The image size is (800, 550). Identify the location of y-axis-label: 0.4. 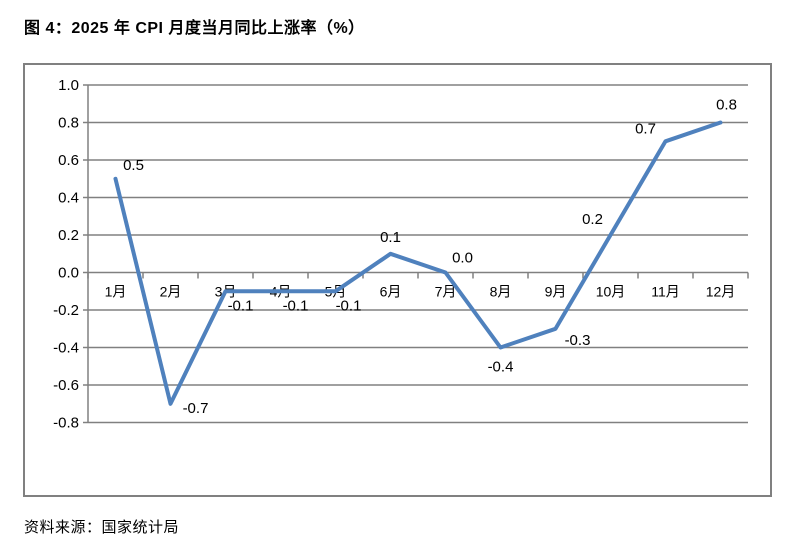
(68, 198).